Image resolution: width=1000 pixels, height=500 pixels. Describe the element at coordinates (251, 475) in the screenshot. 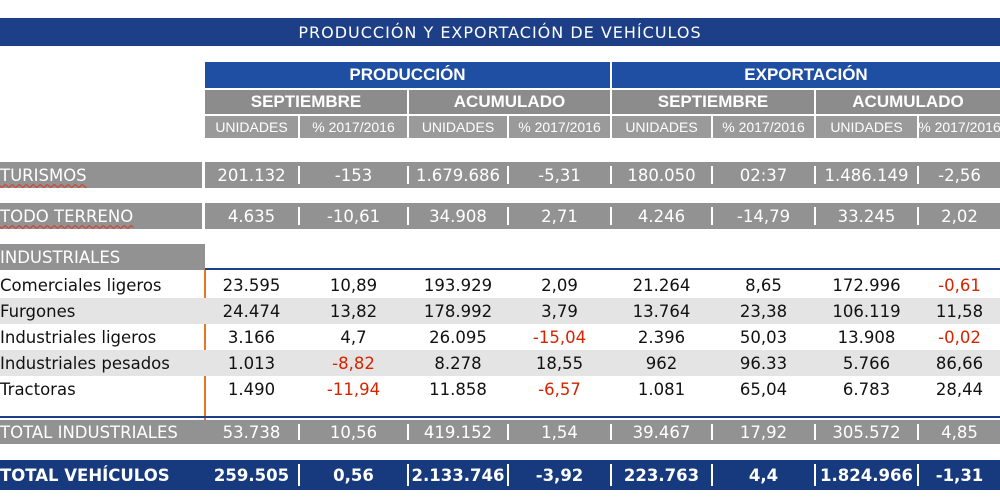

I see `cell-total-vehiculos-0: 259.505` at that location.